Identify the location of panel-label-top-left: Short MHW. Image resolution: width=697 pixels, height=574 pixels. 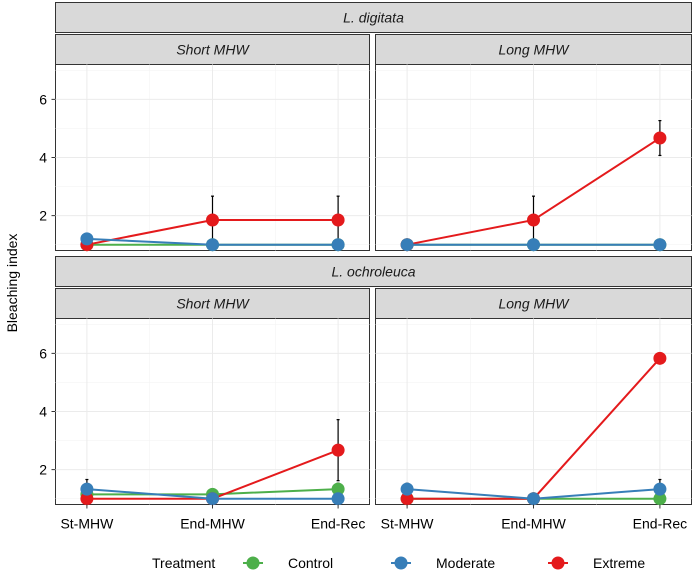
(213, 50).